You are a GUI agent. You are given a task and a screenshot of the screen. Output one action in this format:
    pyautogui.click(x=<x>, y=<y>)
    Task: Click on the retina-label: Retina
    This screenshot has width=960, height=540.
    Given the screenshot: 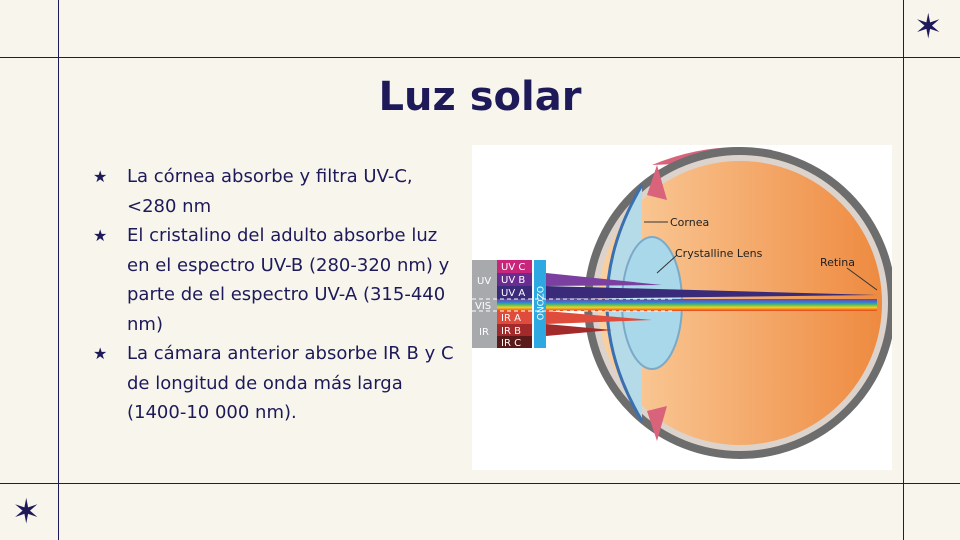 What is the action you would take?
    pyautogui.click(x=837, y=262)
    